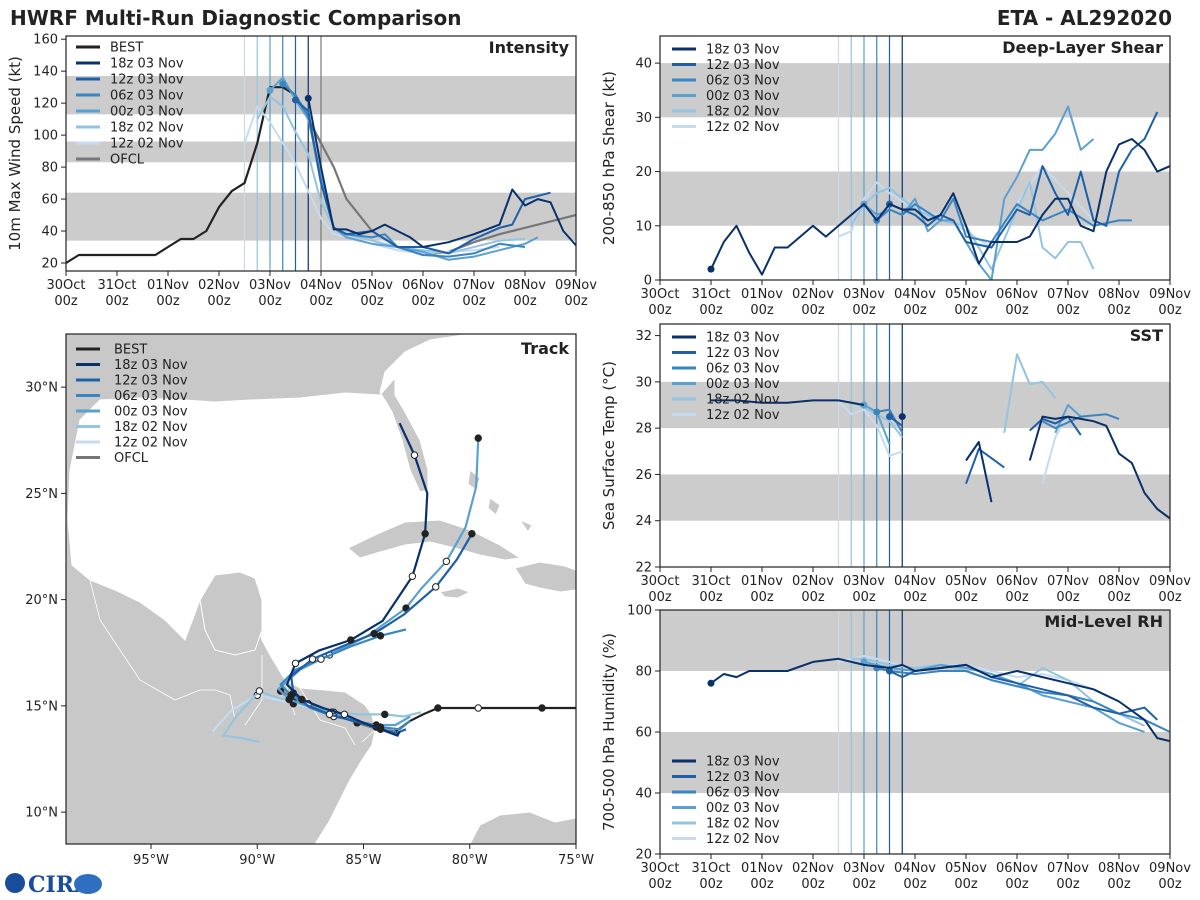 Image resolution: width=1200 pixels, height=900 pixels. Describe the element at coordinates (1146, 335) in the screenshot. I see `panel-title: SST` at that location.